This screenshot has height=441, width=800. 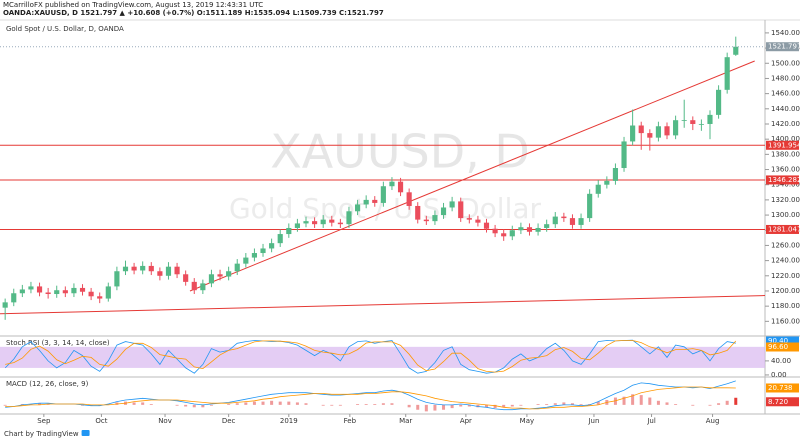 I want to click on y-tick-label: 1420.000, so click(x=785, y=124).